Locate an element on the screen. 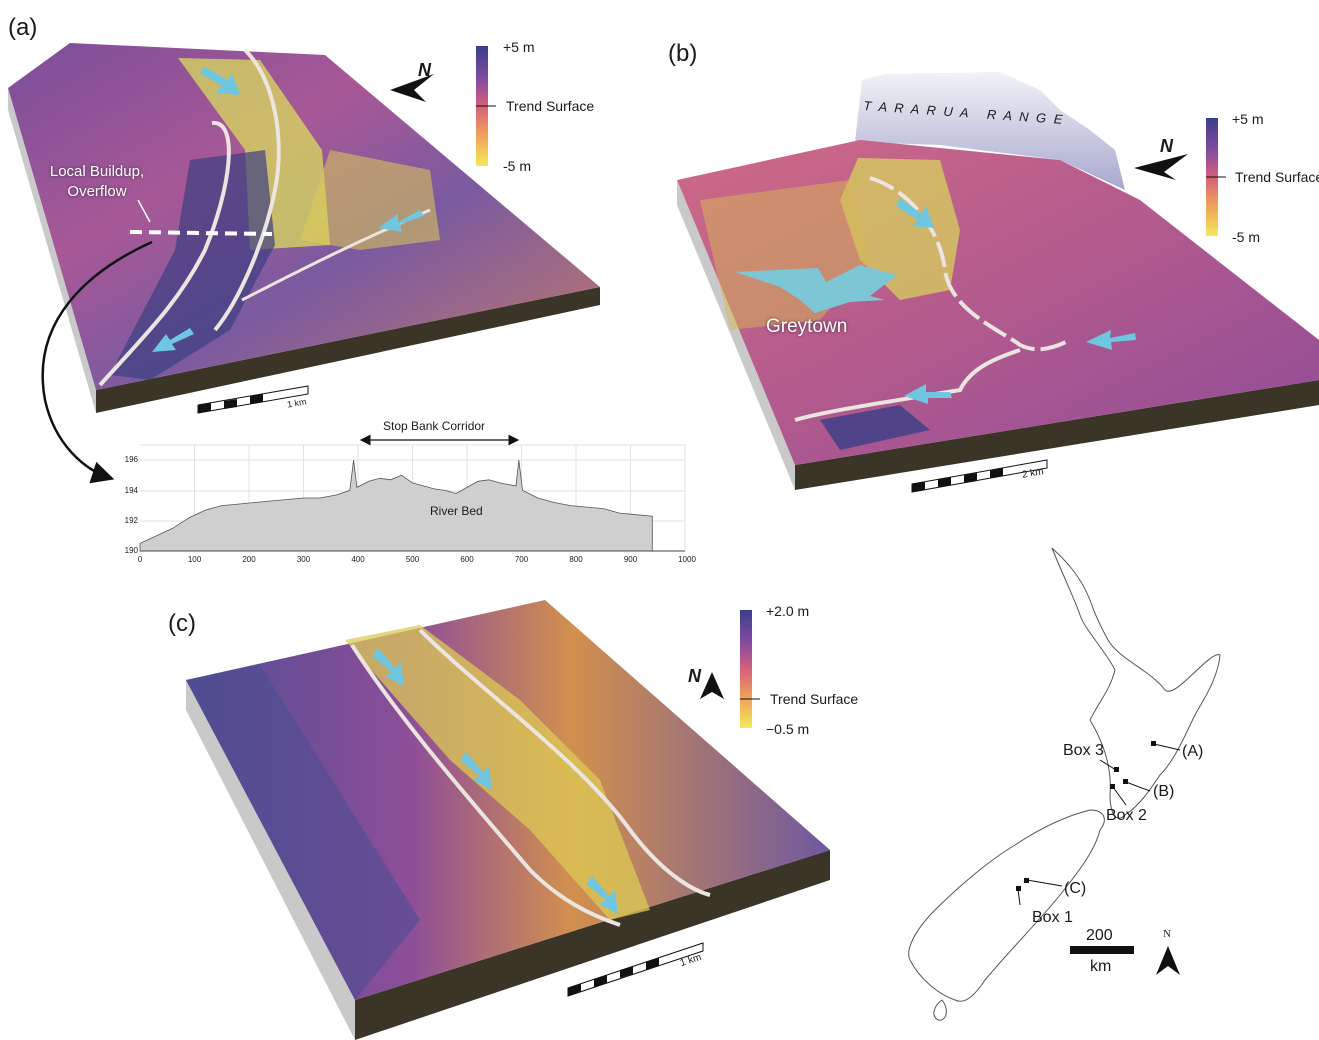 The image size is (1319, 1040). profile-xtick: 300 is located at coordinates (303, 559).